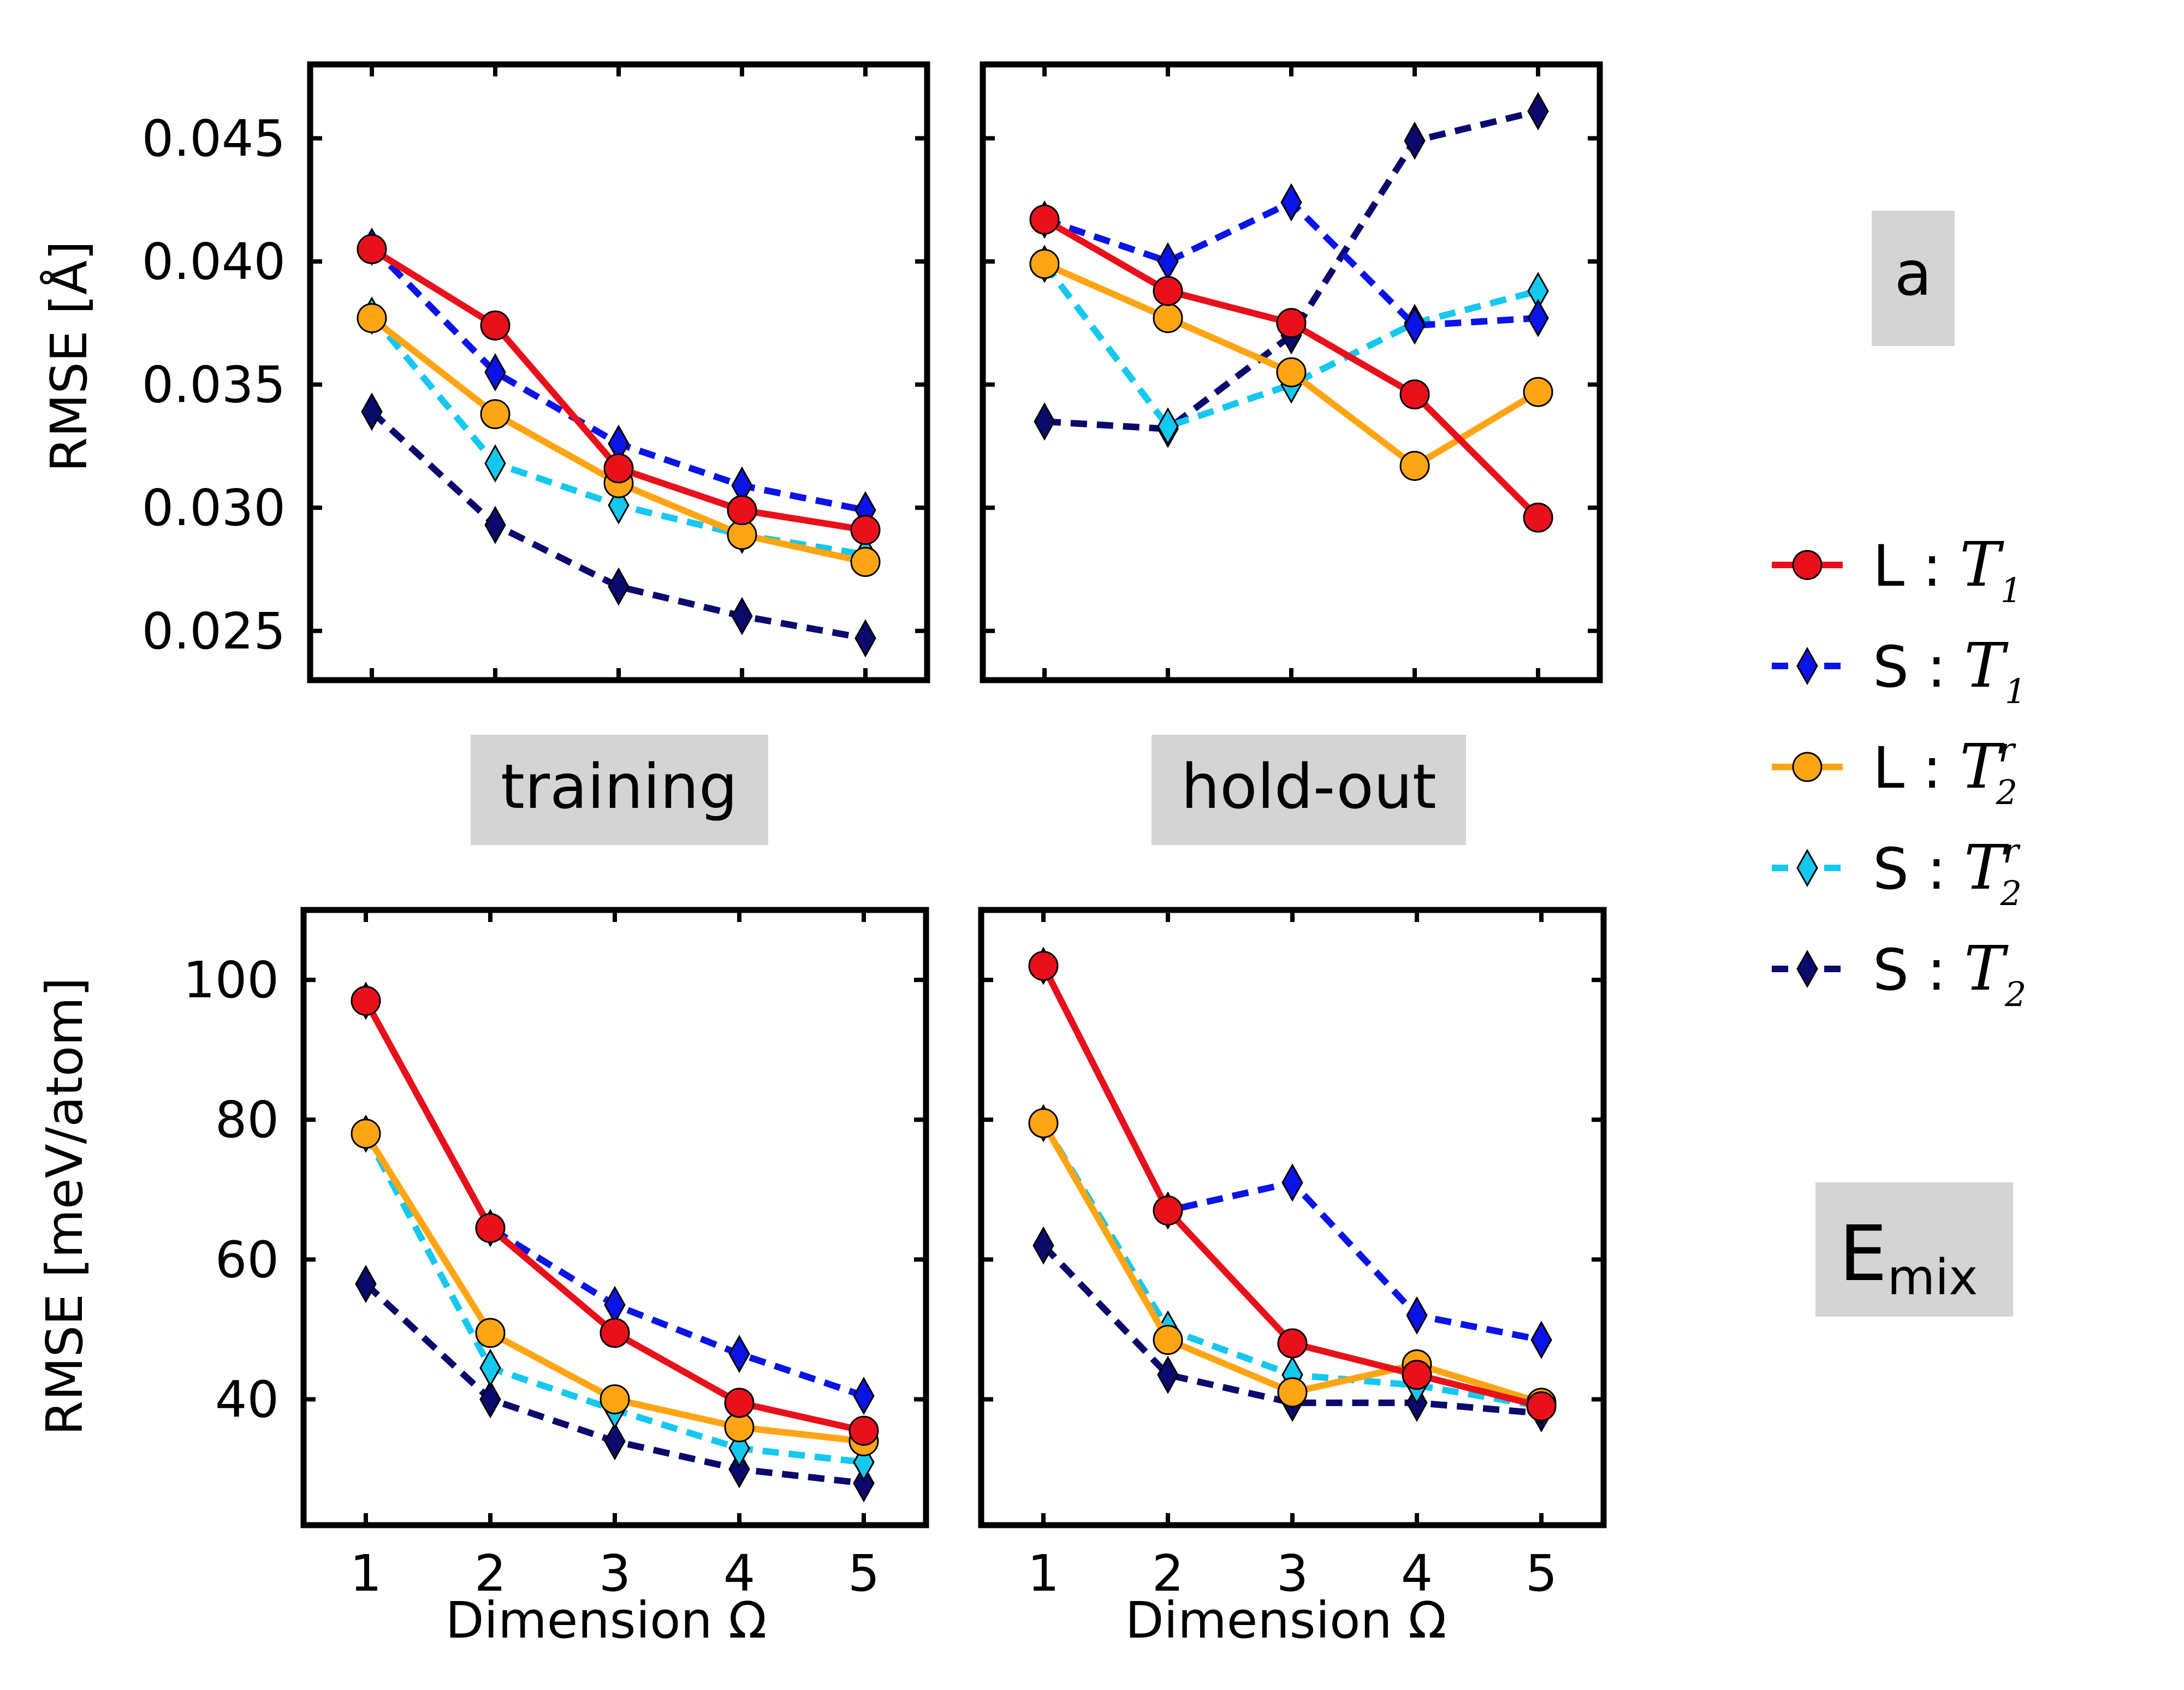  Describe the element at coordinates (1933, 1277) in the screenshot. I see `emix-tag-sub: mix` at that location.